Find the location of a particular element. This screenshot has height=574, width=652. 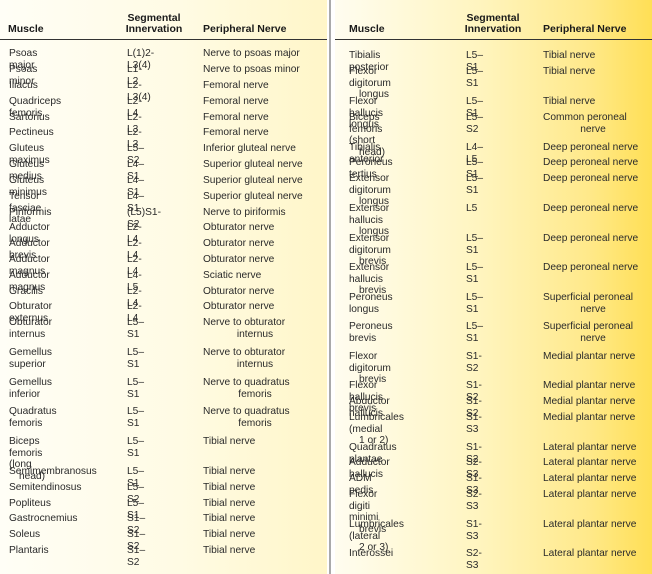

muscle-name: Abductor hallucis is located at coordinates (369, 407).